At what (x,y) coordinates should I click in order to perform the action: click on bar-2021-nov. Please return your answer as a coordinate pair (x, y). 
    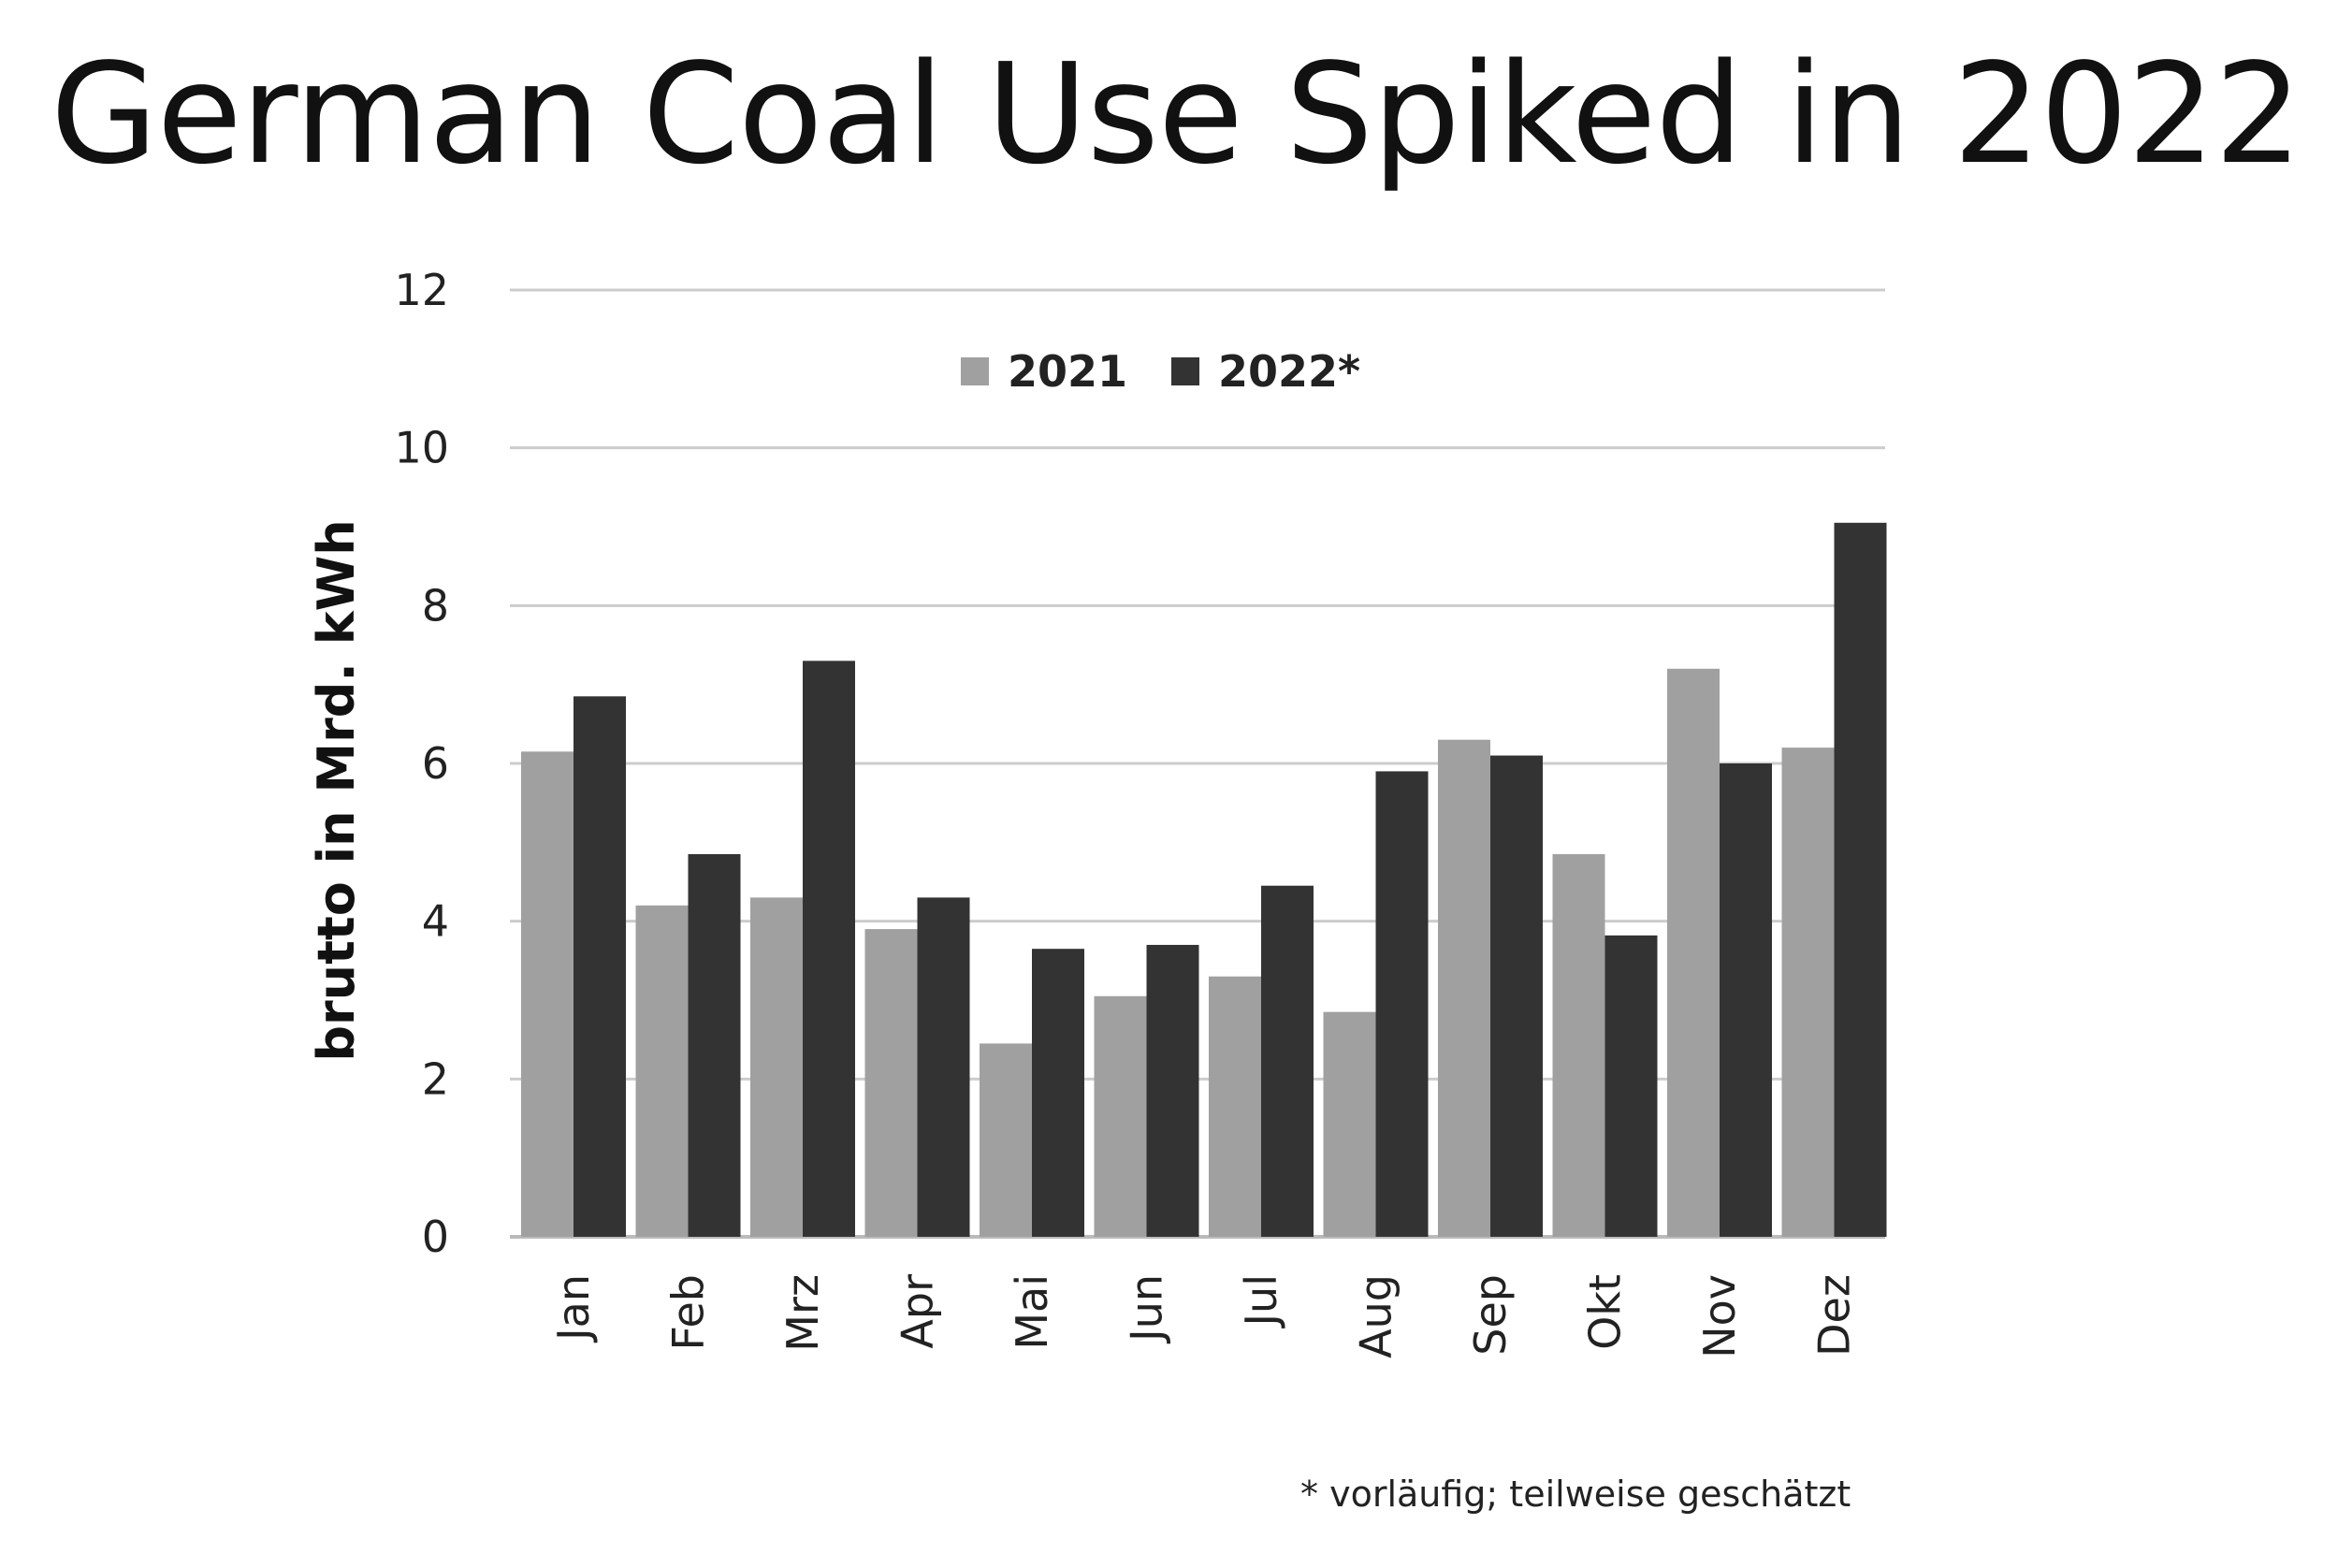
    Looking at the image, I should click on (1694, 953).